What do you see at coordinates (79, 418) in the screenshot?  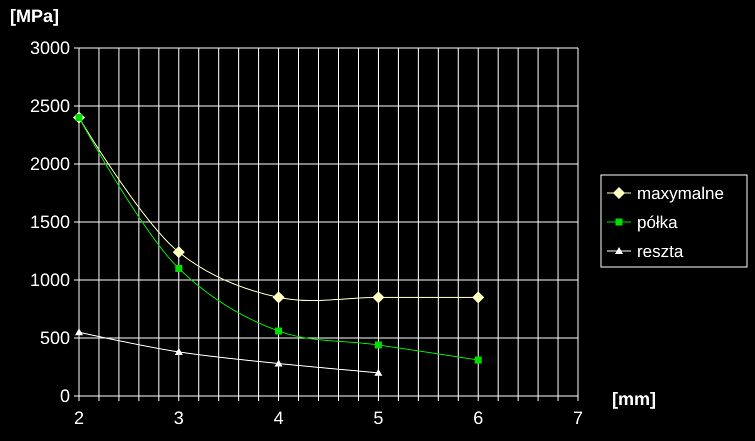 I see `x-tick-label: 2` at bounding box center [79, 418].